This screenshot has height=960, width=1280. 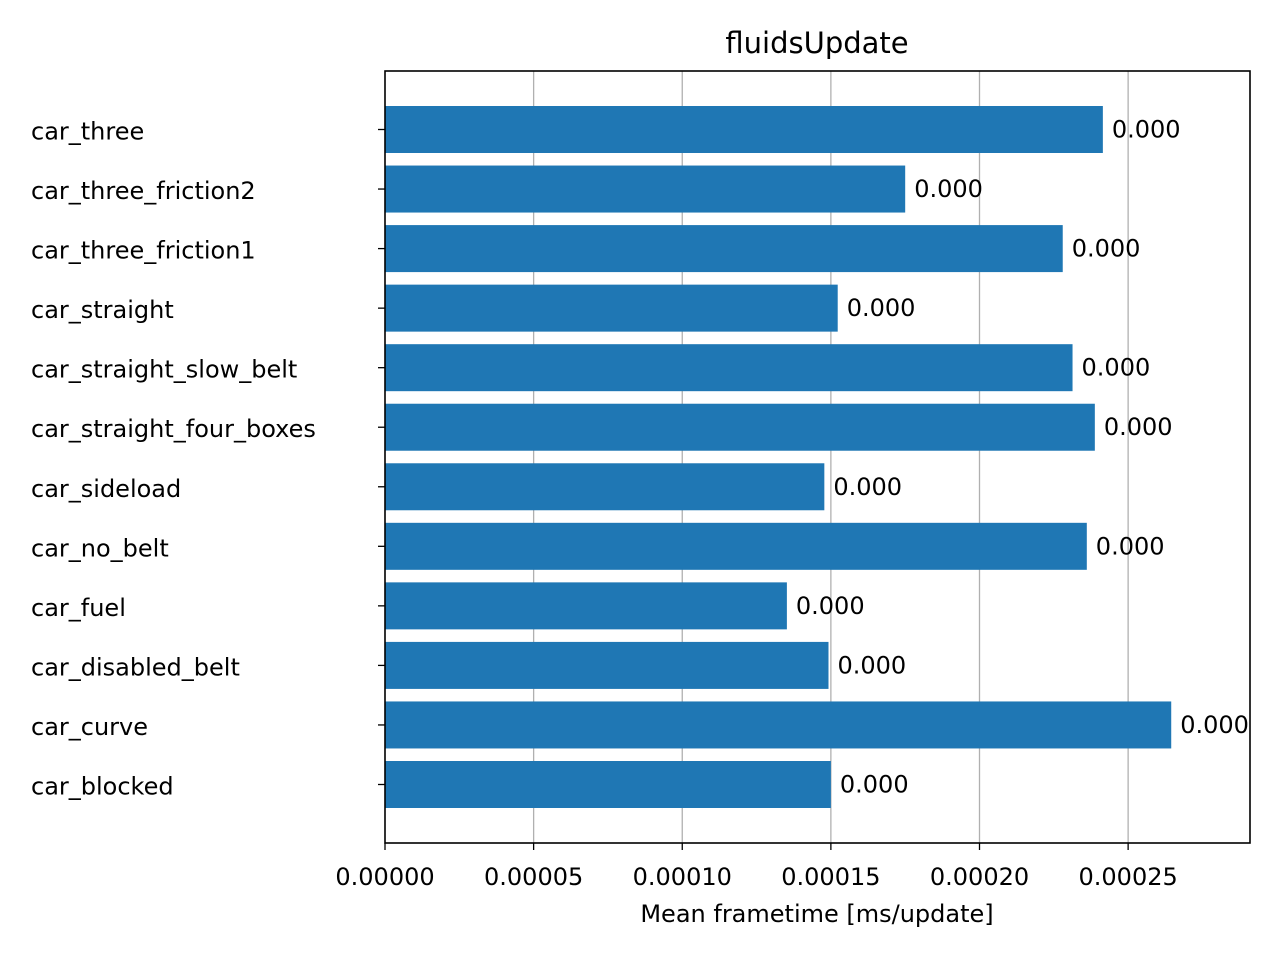 I want to click on y-tick-label: car_straight_four_boxes, so click(x=173, y=429).